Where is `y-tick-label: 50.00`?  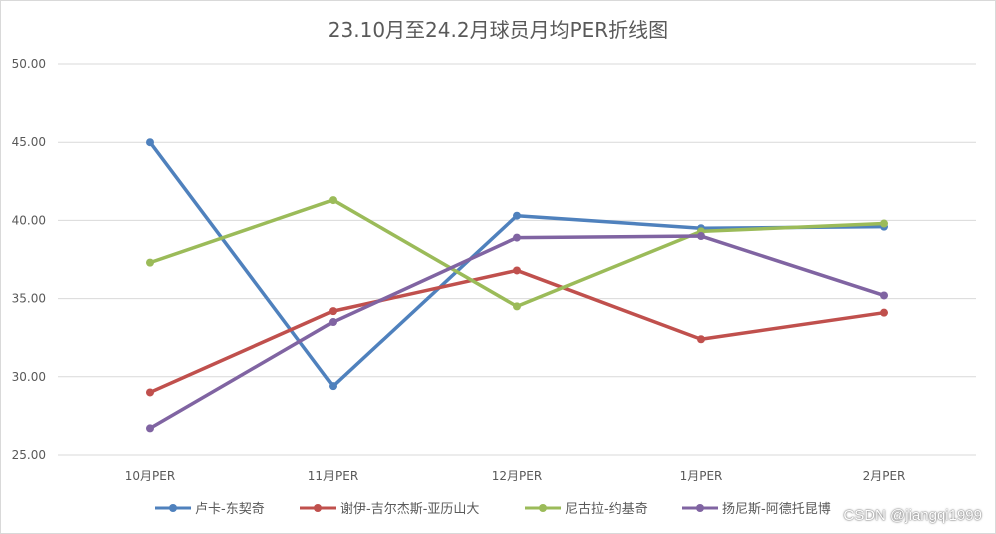
y-tick-label: 50.00 is located at coordinates (29, 64).